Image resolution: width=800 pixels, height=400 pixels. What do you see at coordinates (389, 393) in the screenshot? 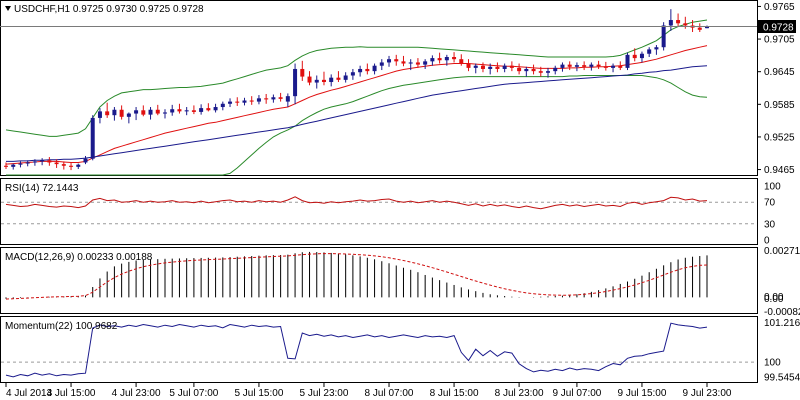
I see `time-tick-label: 8 Jul 07:00` at bounding box center [389, 393].